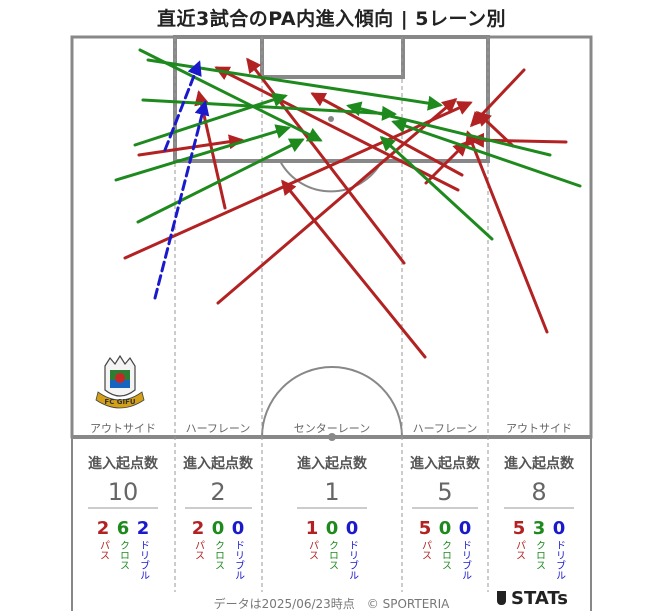  I want to click on stat-cross-count: 6, so click(123, 528).